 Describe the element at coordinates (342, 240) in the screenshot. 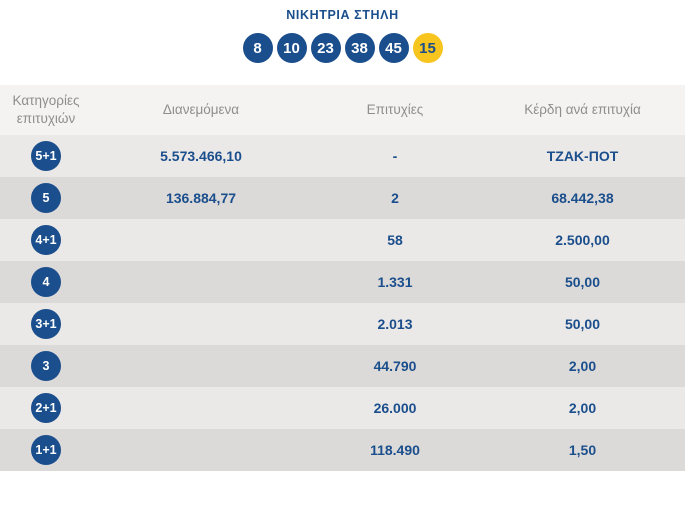

I see `table-row: 4+1 58 2.500,00` at that location.